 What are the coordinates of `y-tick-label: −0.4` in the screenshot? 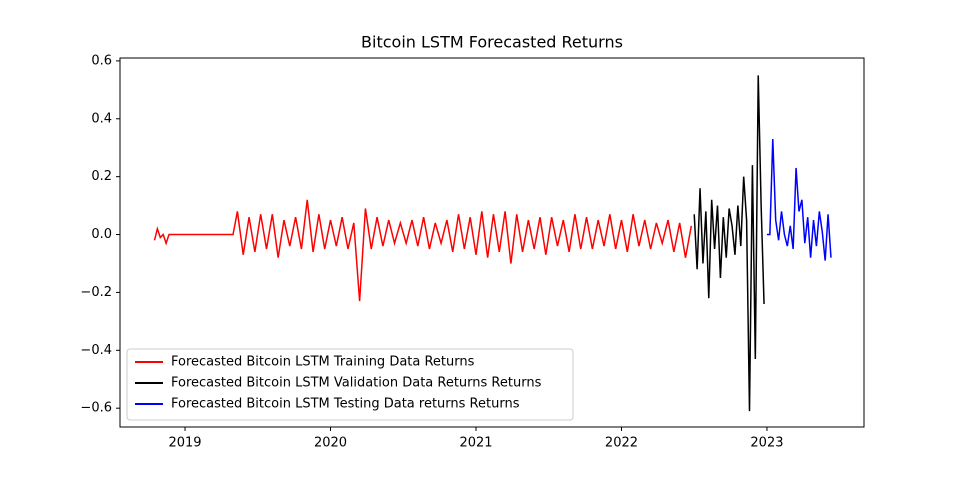 It's located at (96, 350).